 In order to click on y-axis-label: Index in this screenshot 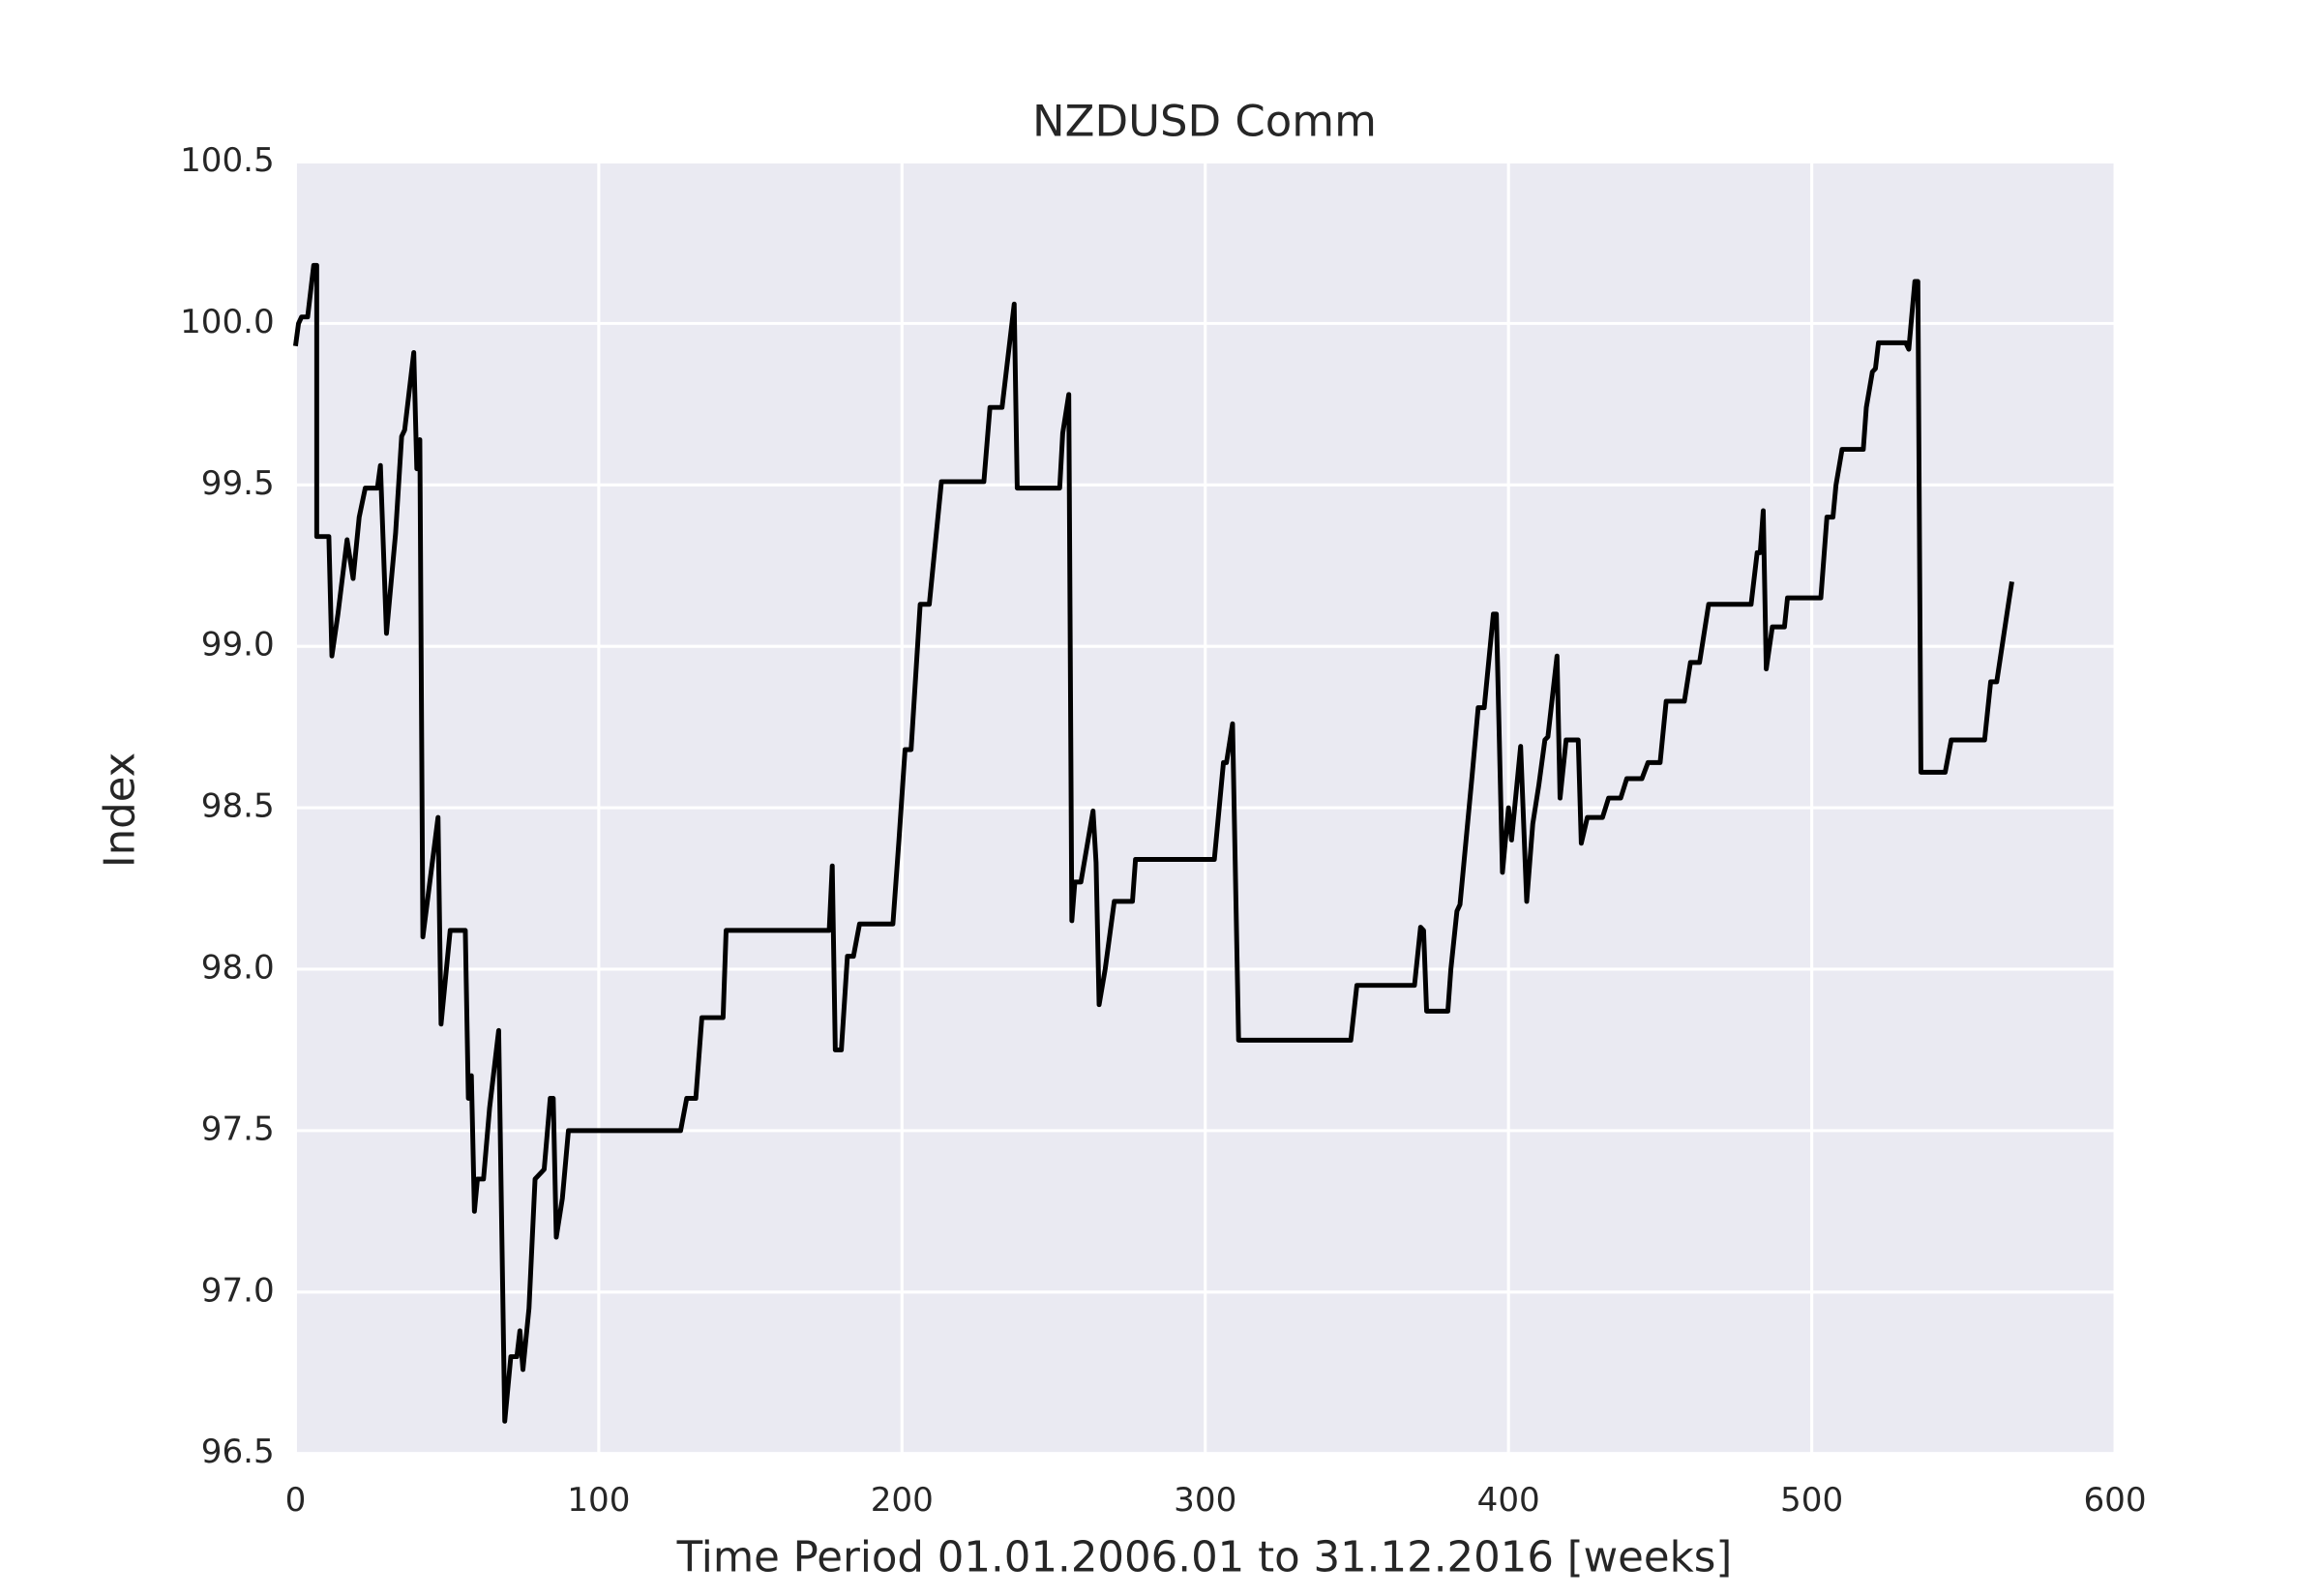, I will do `click(121, 811)`.